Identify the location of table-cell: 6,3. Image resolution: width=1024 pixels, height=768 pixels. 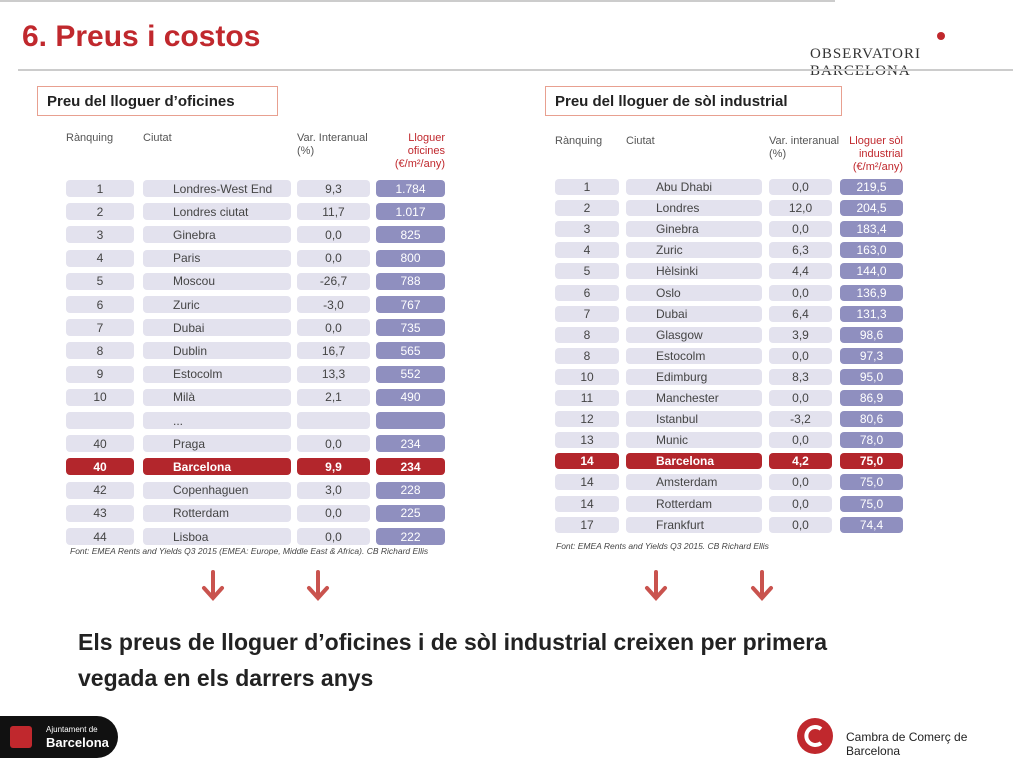
(800, 250).